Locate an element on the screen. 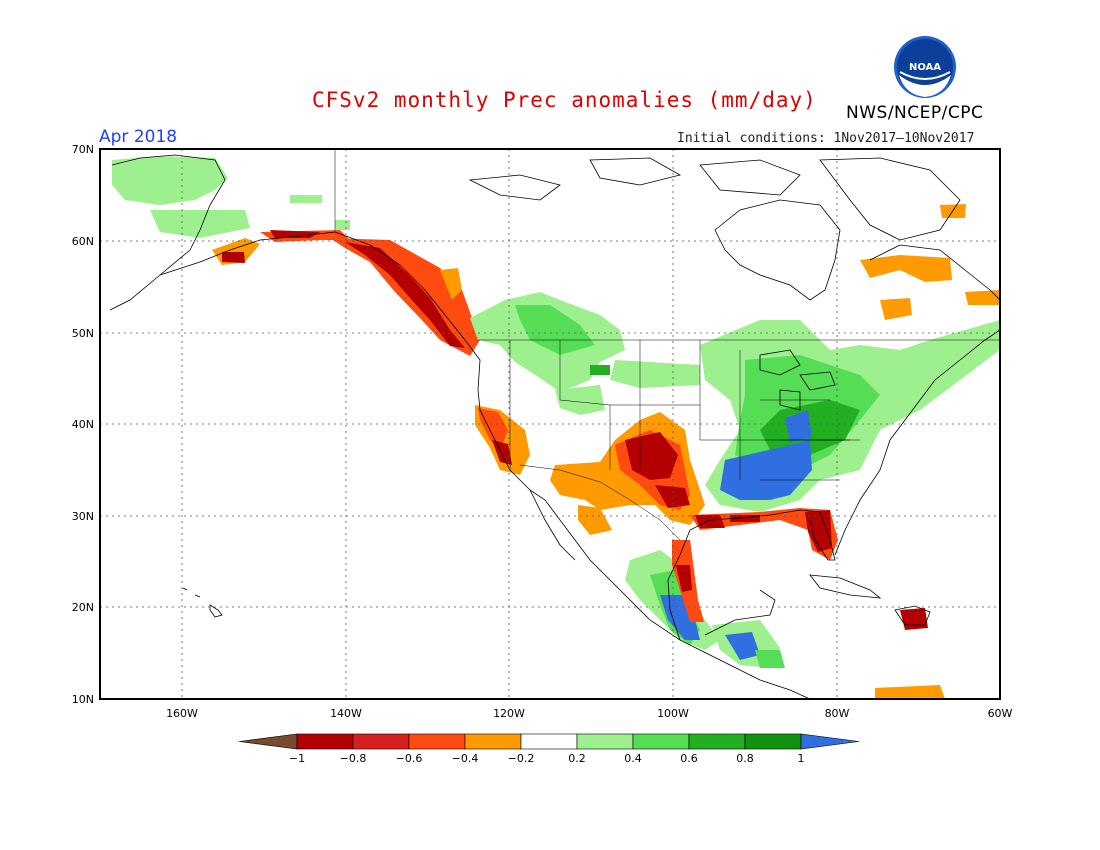 Image resolution: width=1100 pixels, height=850 pixels. legend-label: −0.8 is located at coordinates (353, 758).